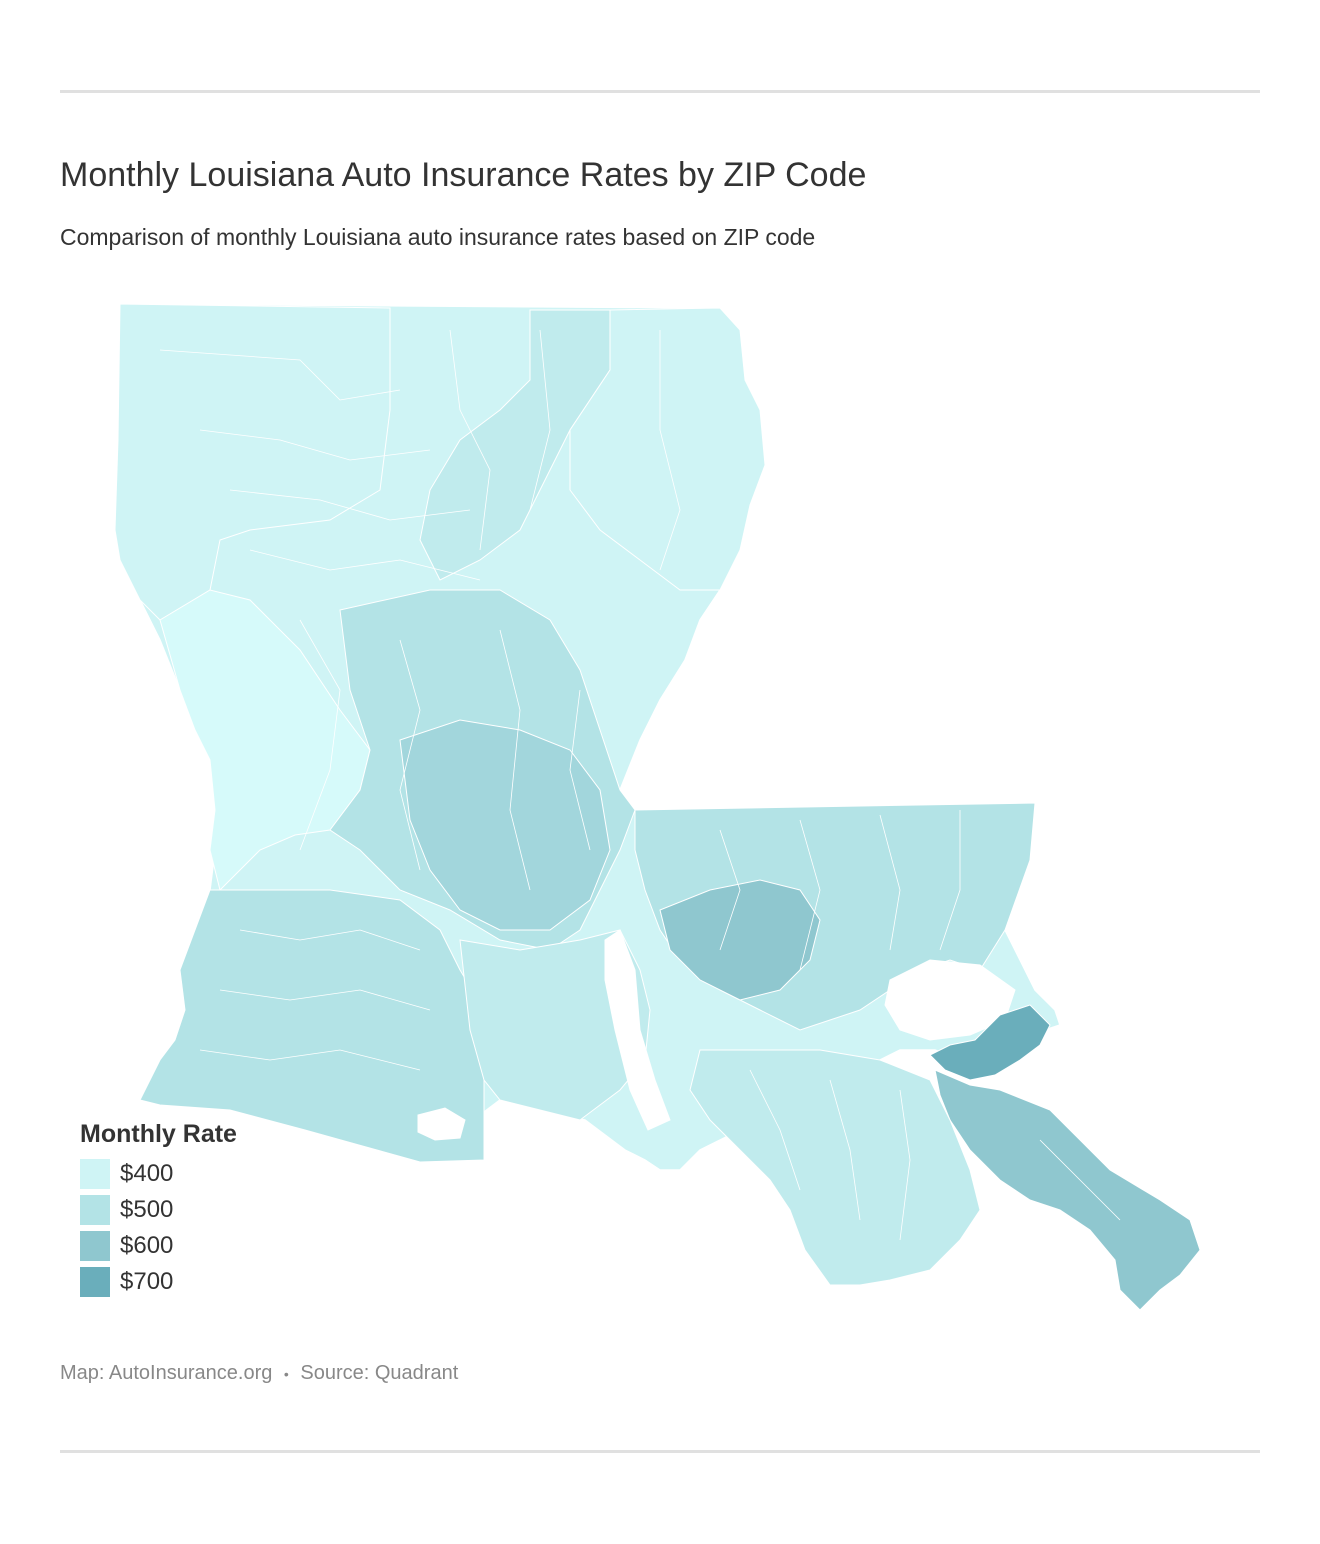 The width and height of the screenshot is (1320, 1544). I want to click on zone-south-coastal, so click(835, 1167).